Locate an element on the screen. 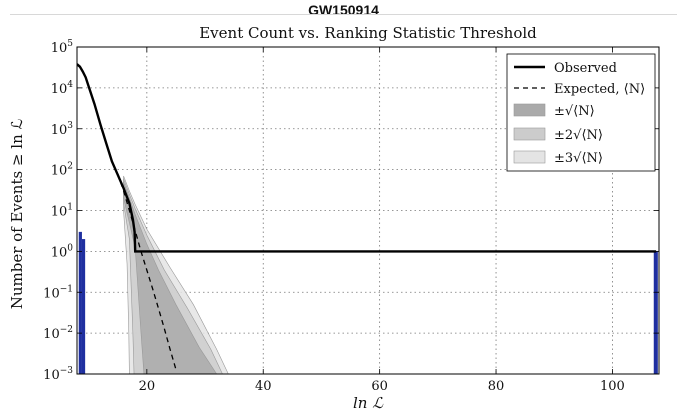 This screenshot has width=687, height=415. x-axis-label: ln ℒ is located at coordinates (368, 403).